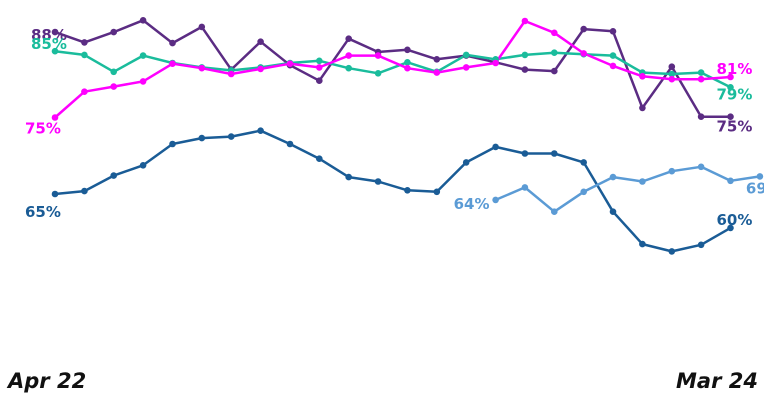 The height and width of the screenshot is (397, 764). I want to click on series-start-label: 88%, so click(49, 35).